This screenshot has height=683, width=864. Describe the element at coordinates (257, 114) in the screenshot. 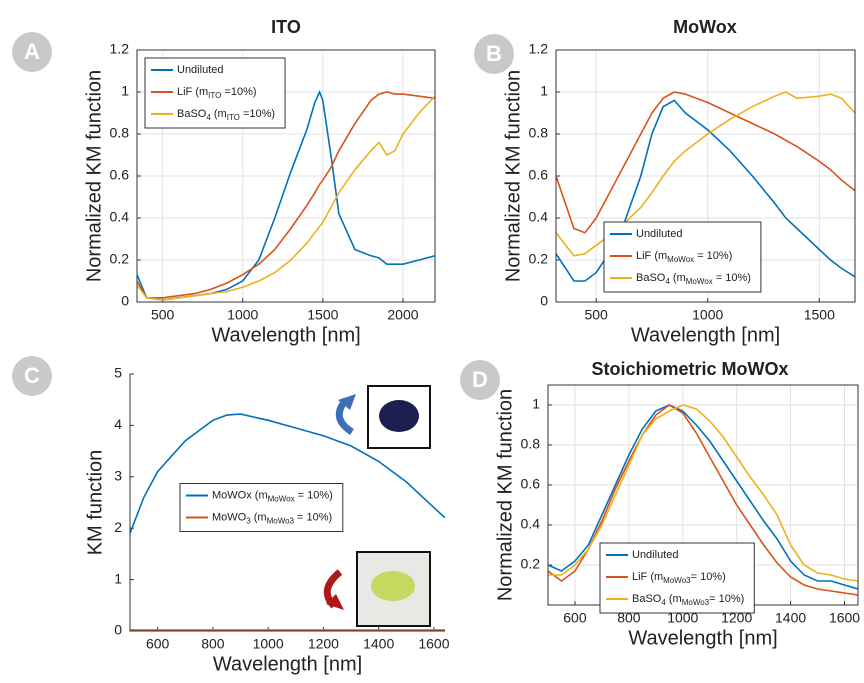

I see `text-part: =10%)` at that location.